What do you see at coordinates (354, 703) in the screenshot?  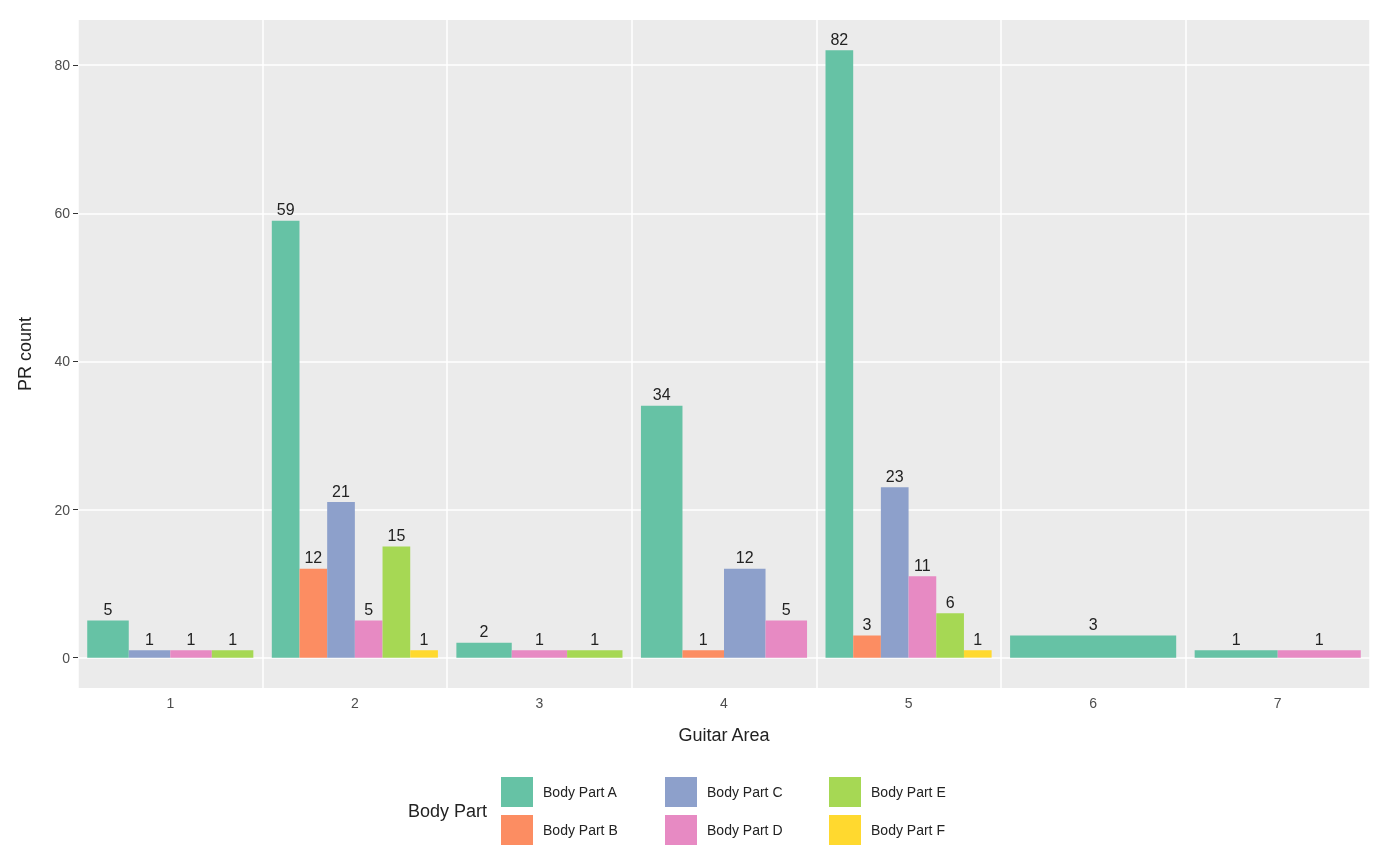 I see `x-tick-label: 2` at bounding box center [354, 703].